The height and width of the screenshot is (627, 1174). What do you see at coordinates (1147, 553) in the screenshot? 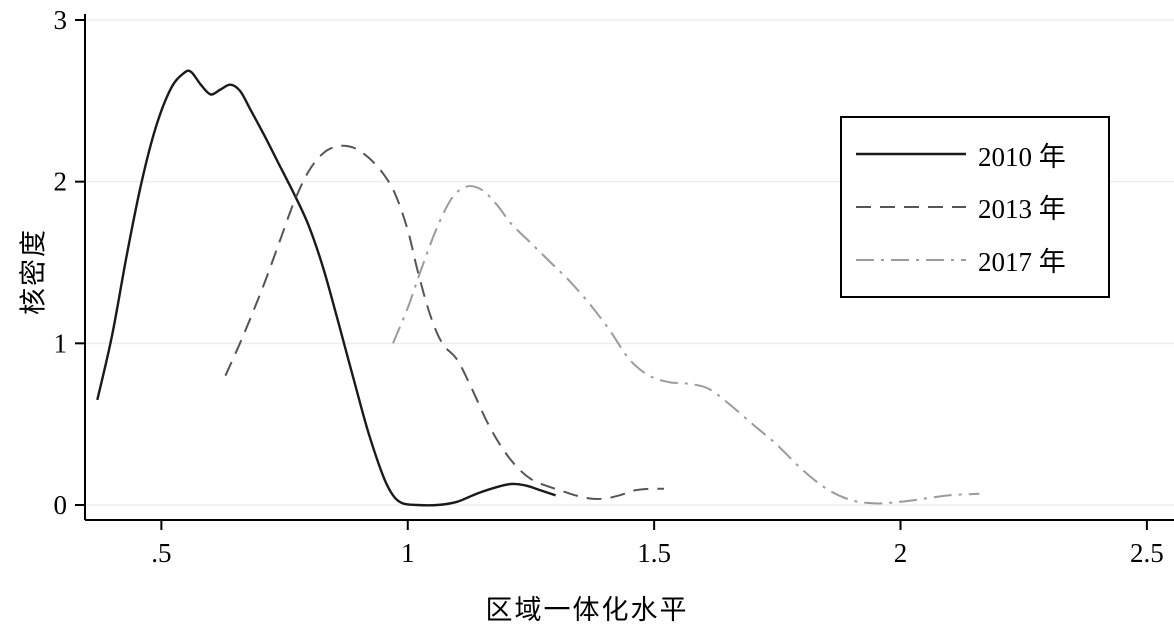
I see `x-tick-label: 2.5` at bounding box center [1147, 553].